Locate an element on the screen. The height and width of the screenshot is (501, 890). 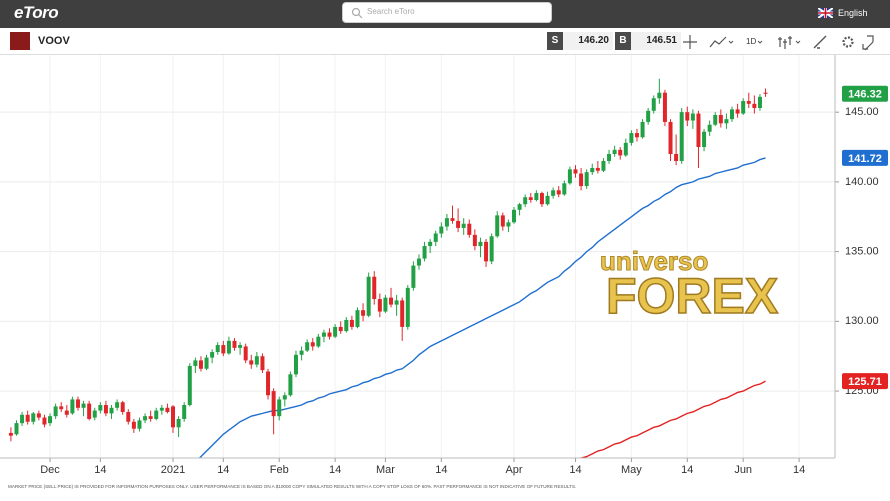
x-tick-label: Mar is located at coordinates (385, 470).